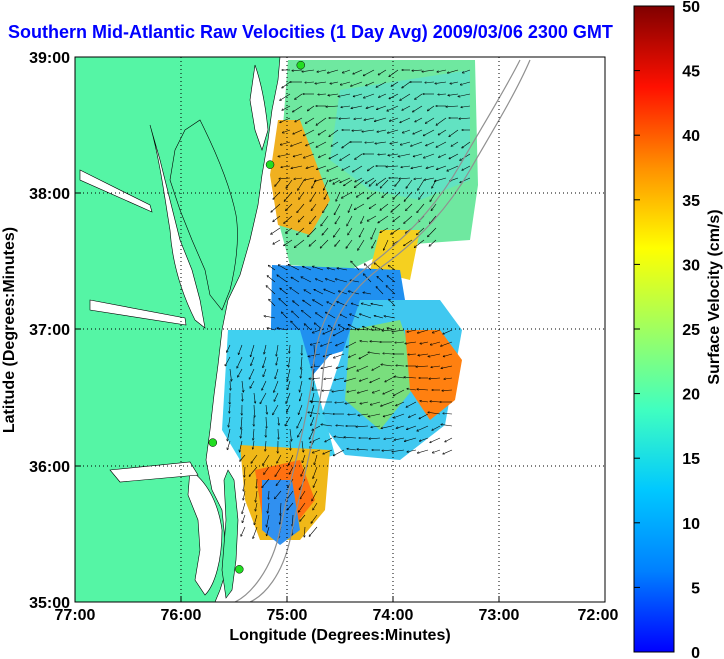 The height and width of the screenshot is (659, 724). What do you see at coordinates (339, 635) in the screenshot?
I see `x-axis-label: Longitude (Degrees:Minutes)` at bounding box center [339, 635].